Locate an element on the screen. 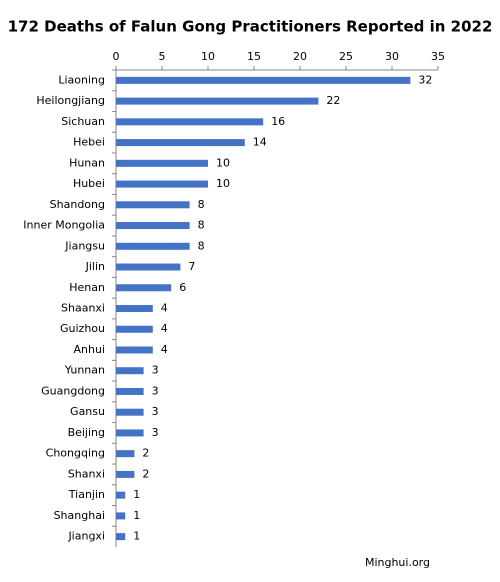  x-tick-label: 0 is located at coordinates (116, 56).